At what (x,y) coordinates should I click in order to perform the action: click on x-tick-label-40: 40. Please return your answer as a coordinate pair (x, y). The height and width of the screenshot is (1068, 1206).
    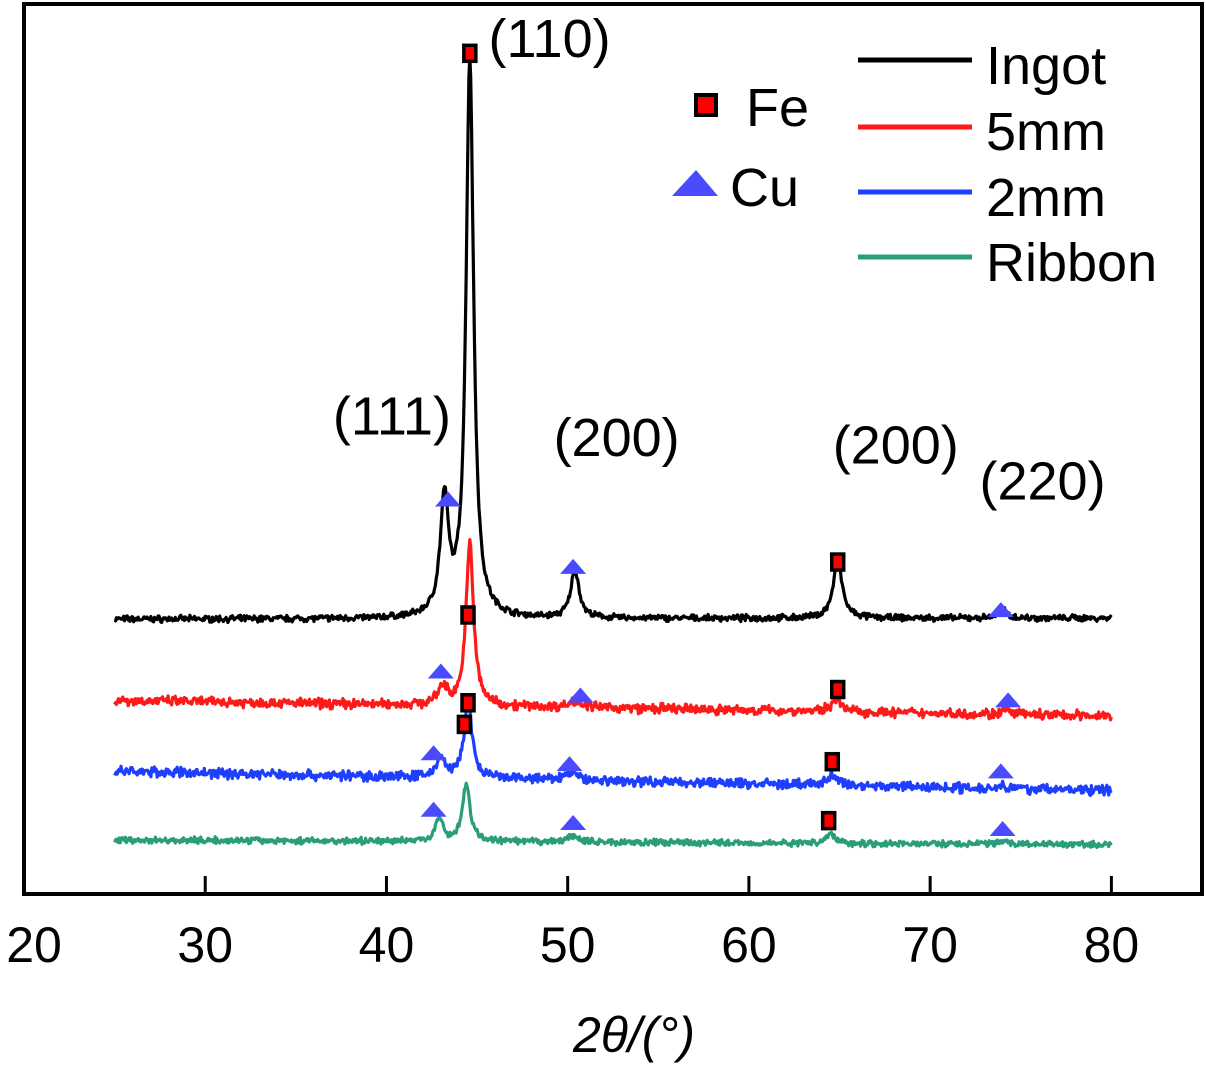
    Looking at the image, I should click on (387, 945).